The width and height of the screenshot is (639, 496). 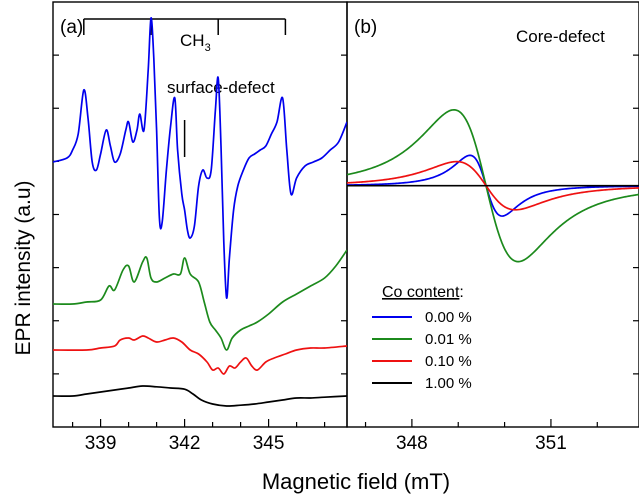 I want to click on legend: Co content: 0.00 % 0.01 % 0.10 % 1.00 %, so click(x=422, y=338).